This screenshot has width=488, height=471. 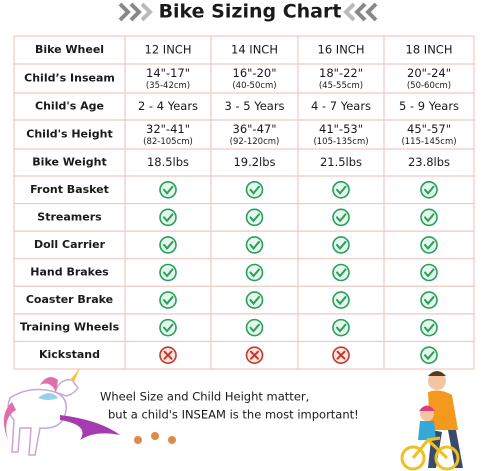 I want to click on cell-value: 32"-41", so click(x=168, y=129).